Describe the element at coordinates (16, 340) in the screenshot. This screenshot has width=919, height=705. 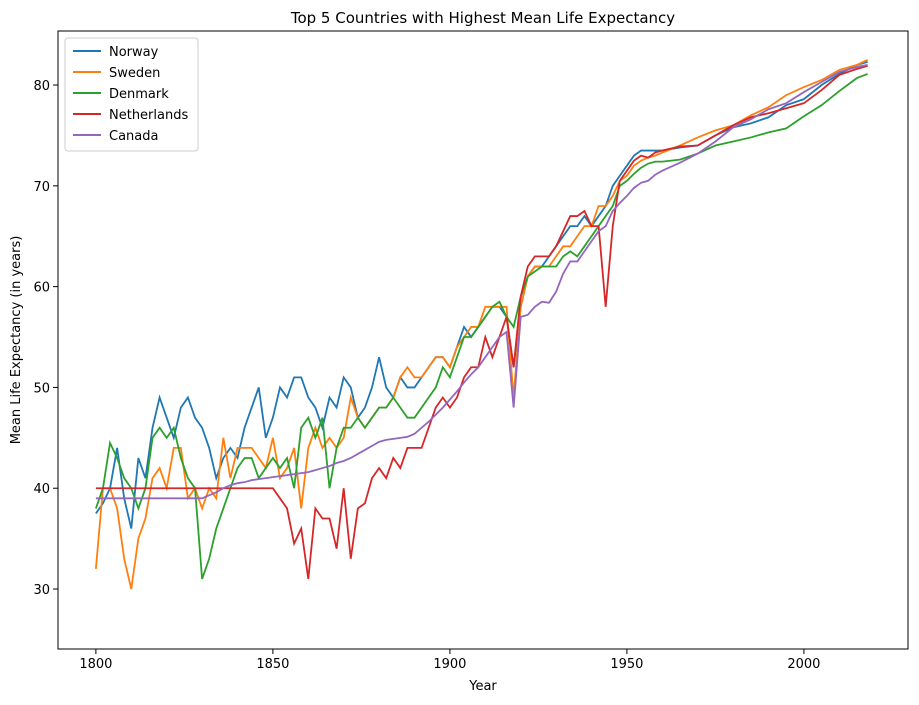
I see `y-axis-label: Mean Life Expectancy (in years)` at that location.